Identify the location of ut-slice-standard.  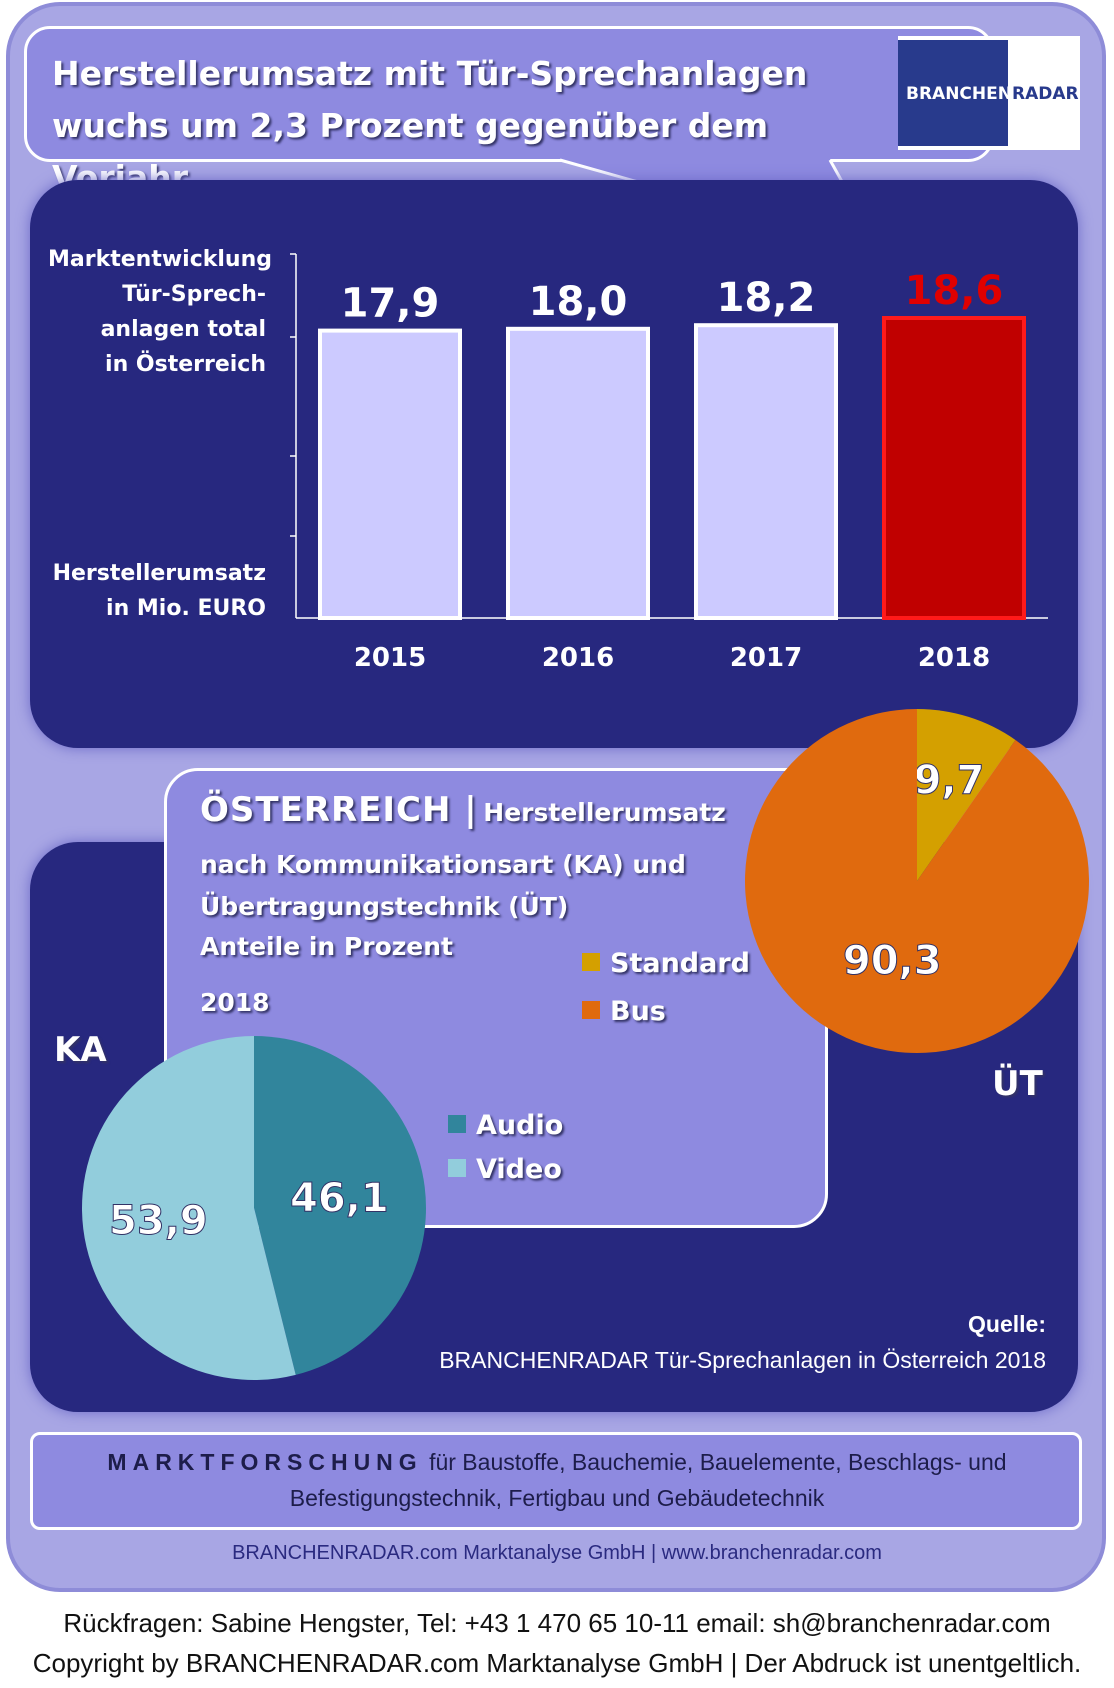
(966, 795).